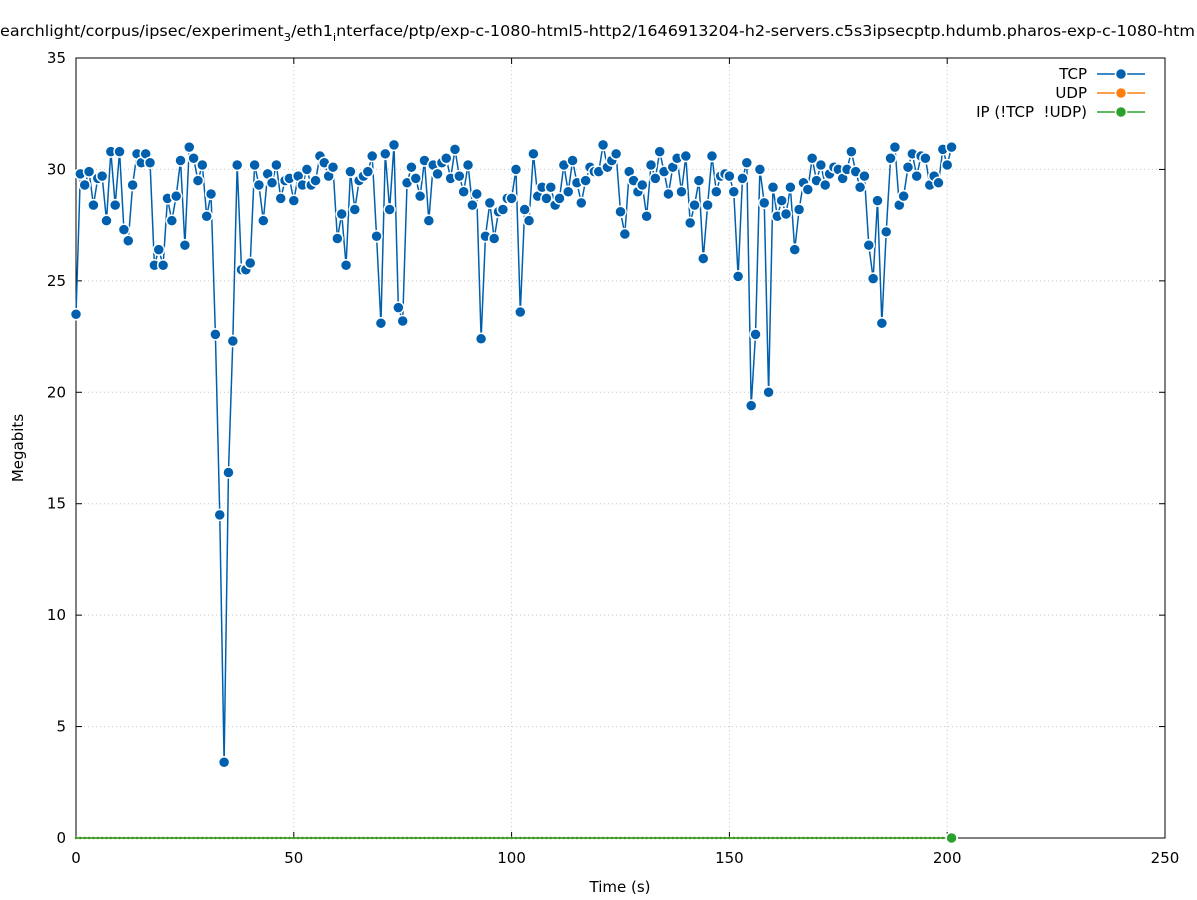 This screenshot has width=1197, height=900. What do you see at coordinates (1071, 93) in the screenshot?
I see `legend-label: UDP` at bounding box center [1071, 93].